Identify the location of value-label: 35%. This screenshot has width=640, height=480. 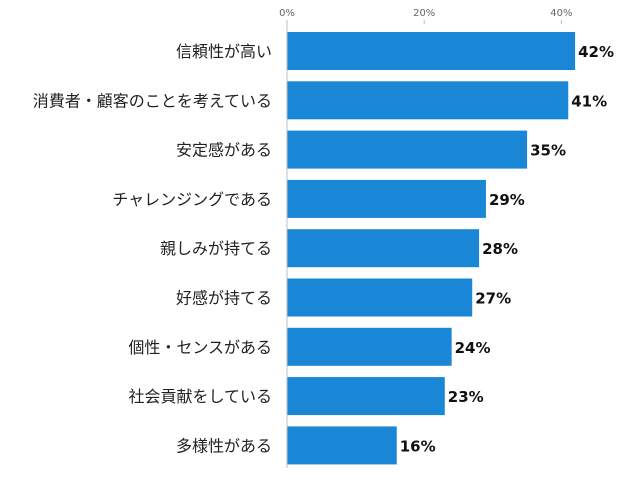
(548, 151).